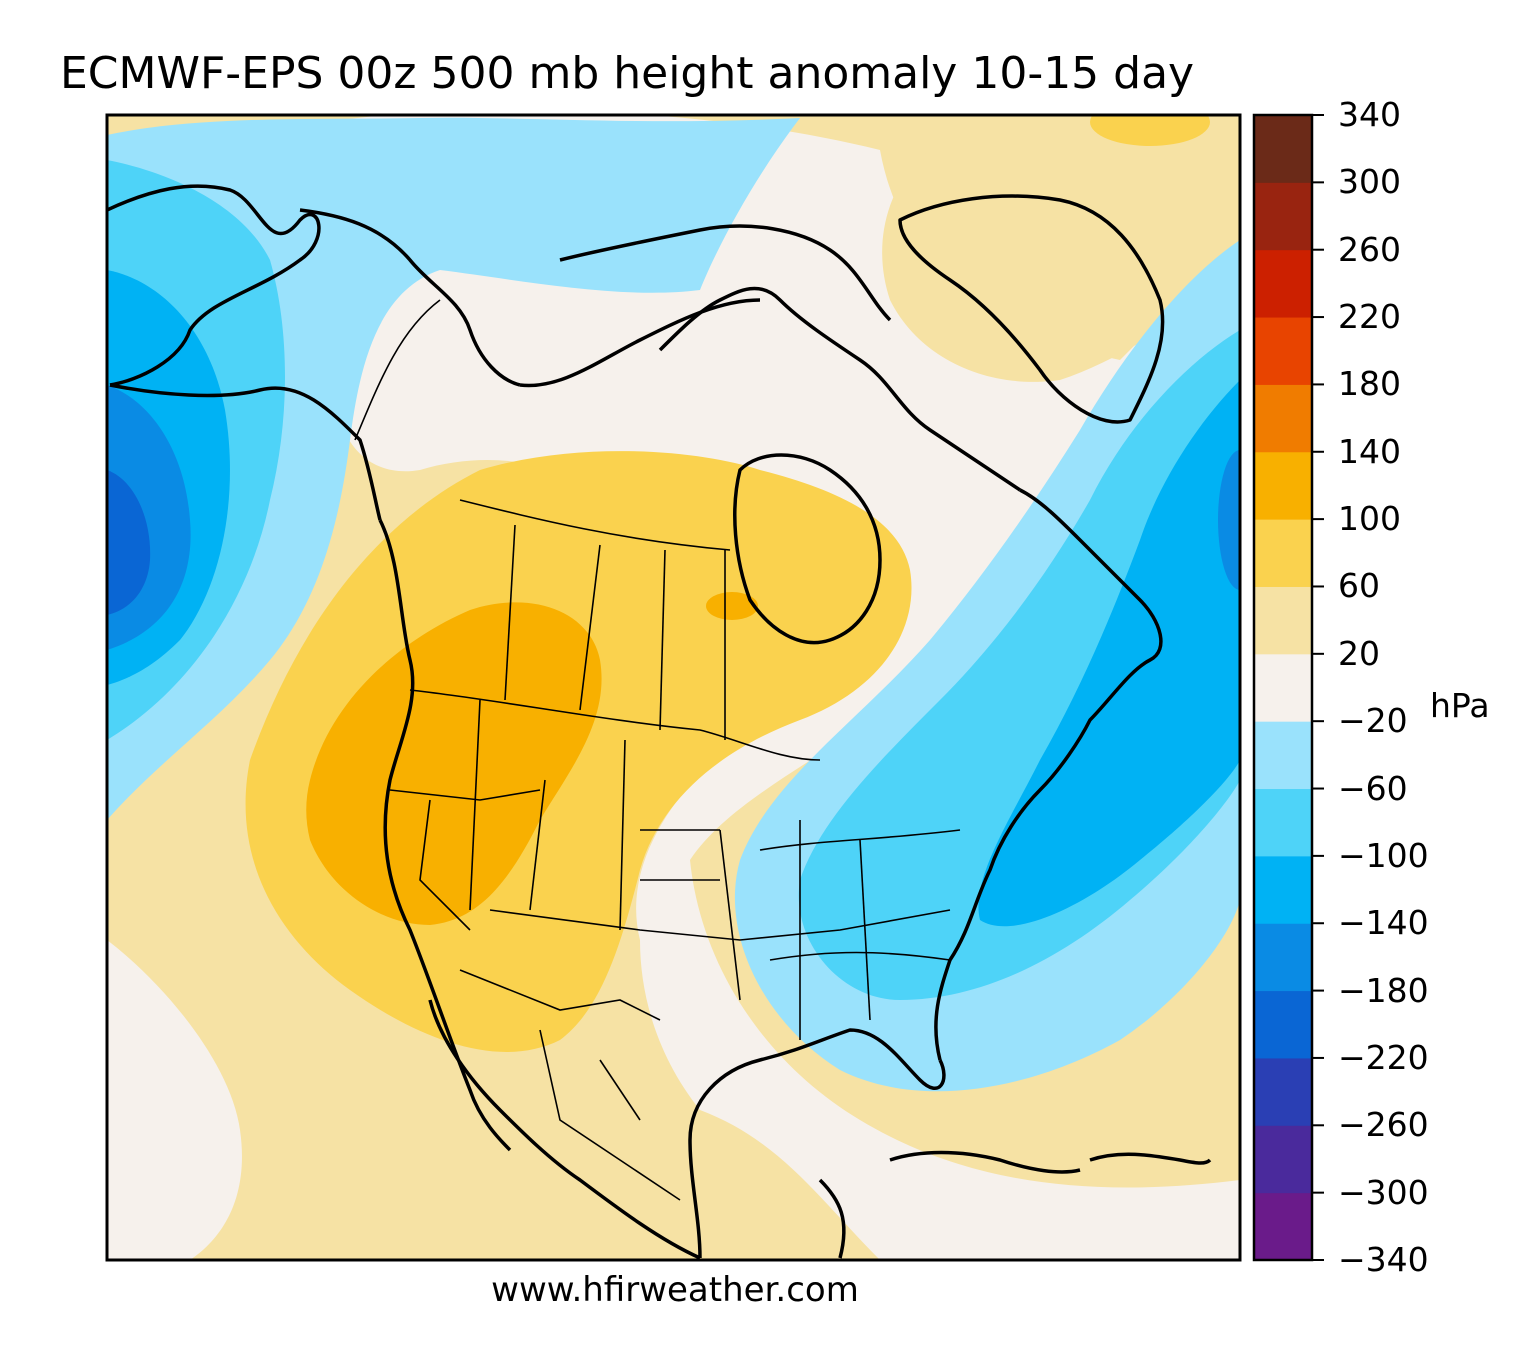 Image resolution: width=1532 pixels, height=1360 pixels. What do you see at coordinates (1383, 923) in the screenshot?
I see `colorbar-tick-label: −140` at bounding box center [1383, 923].